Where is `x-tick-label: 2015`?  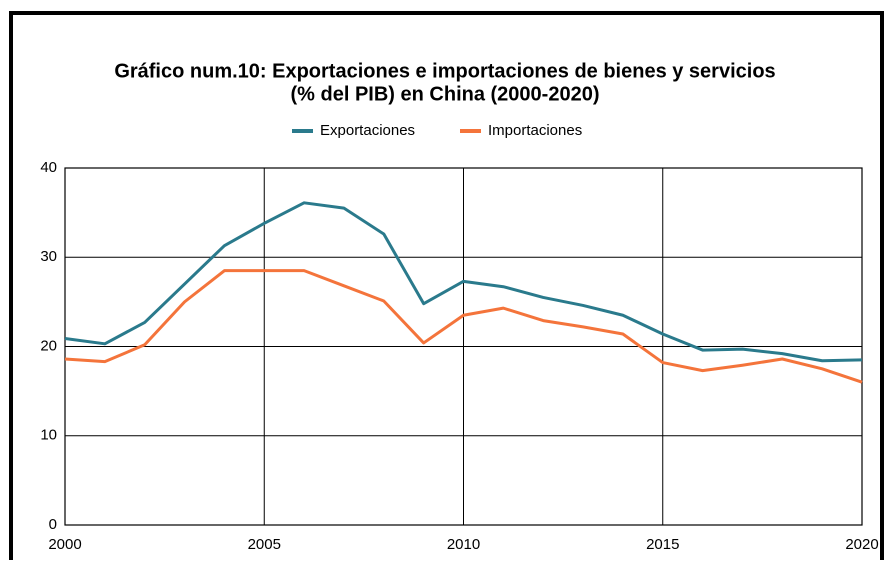
x-tick-label: 2015 is located at coordinates (662, 544).